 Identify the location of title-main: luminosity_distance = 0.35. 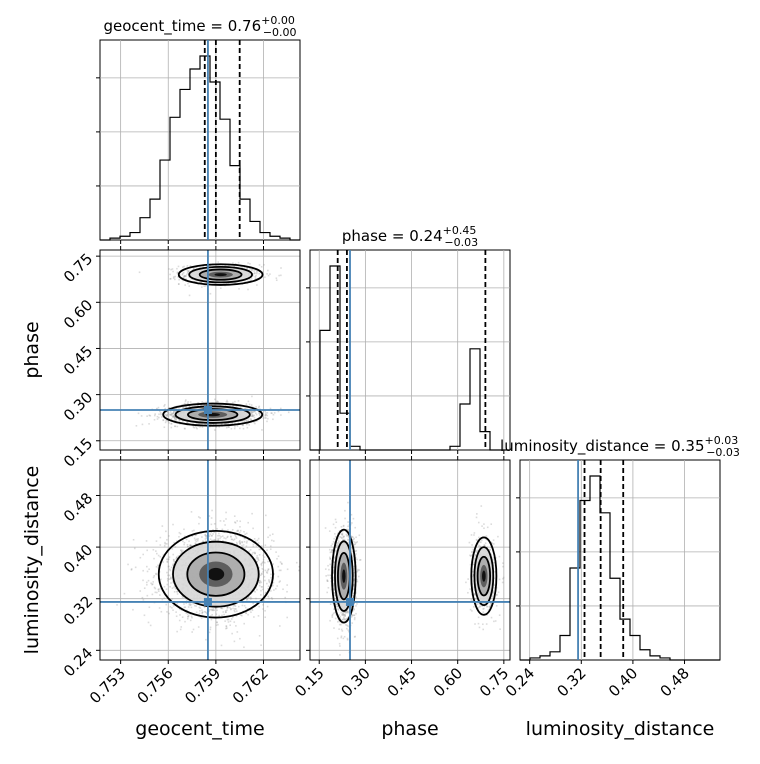
(602, 446).